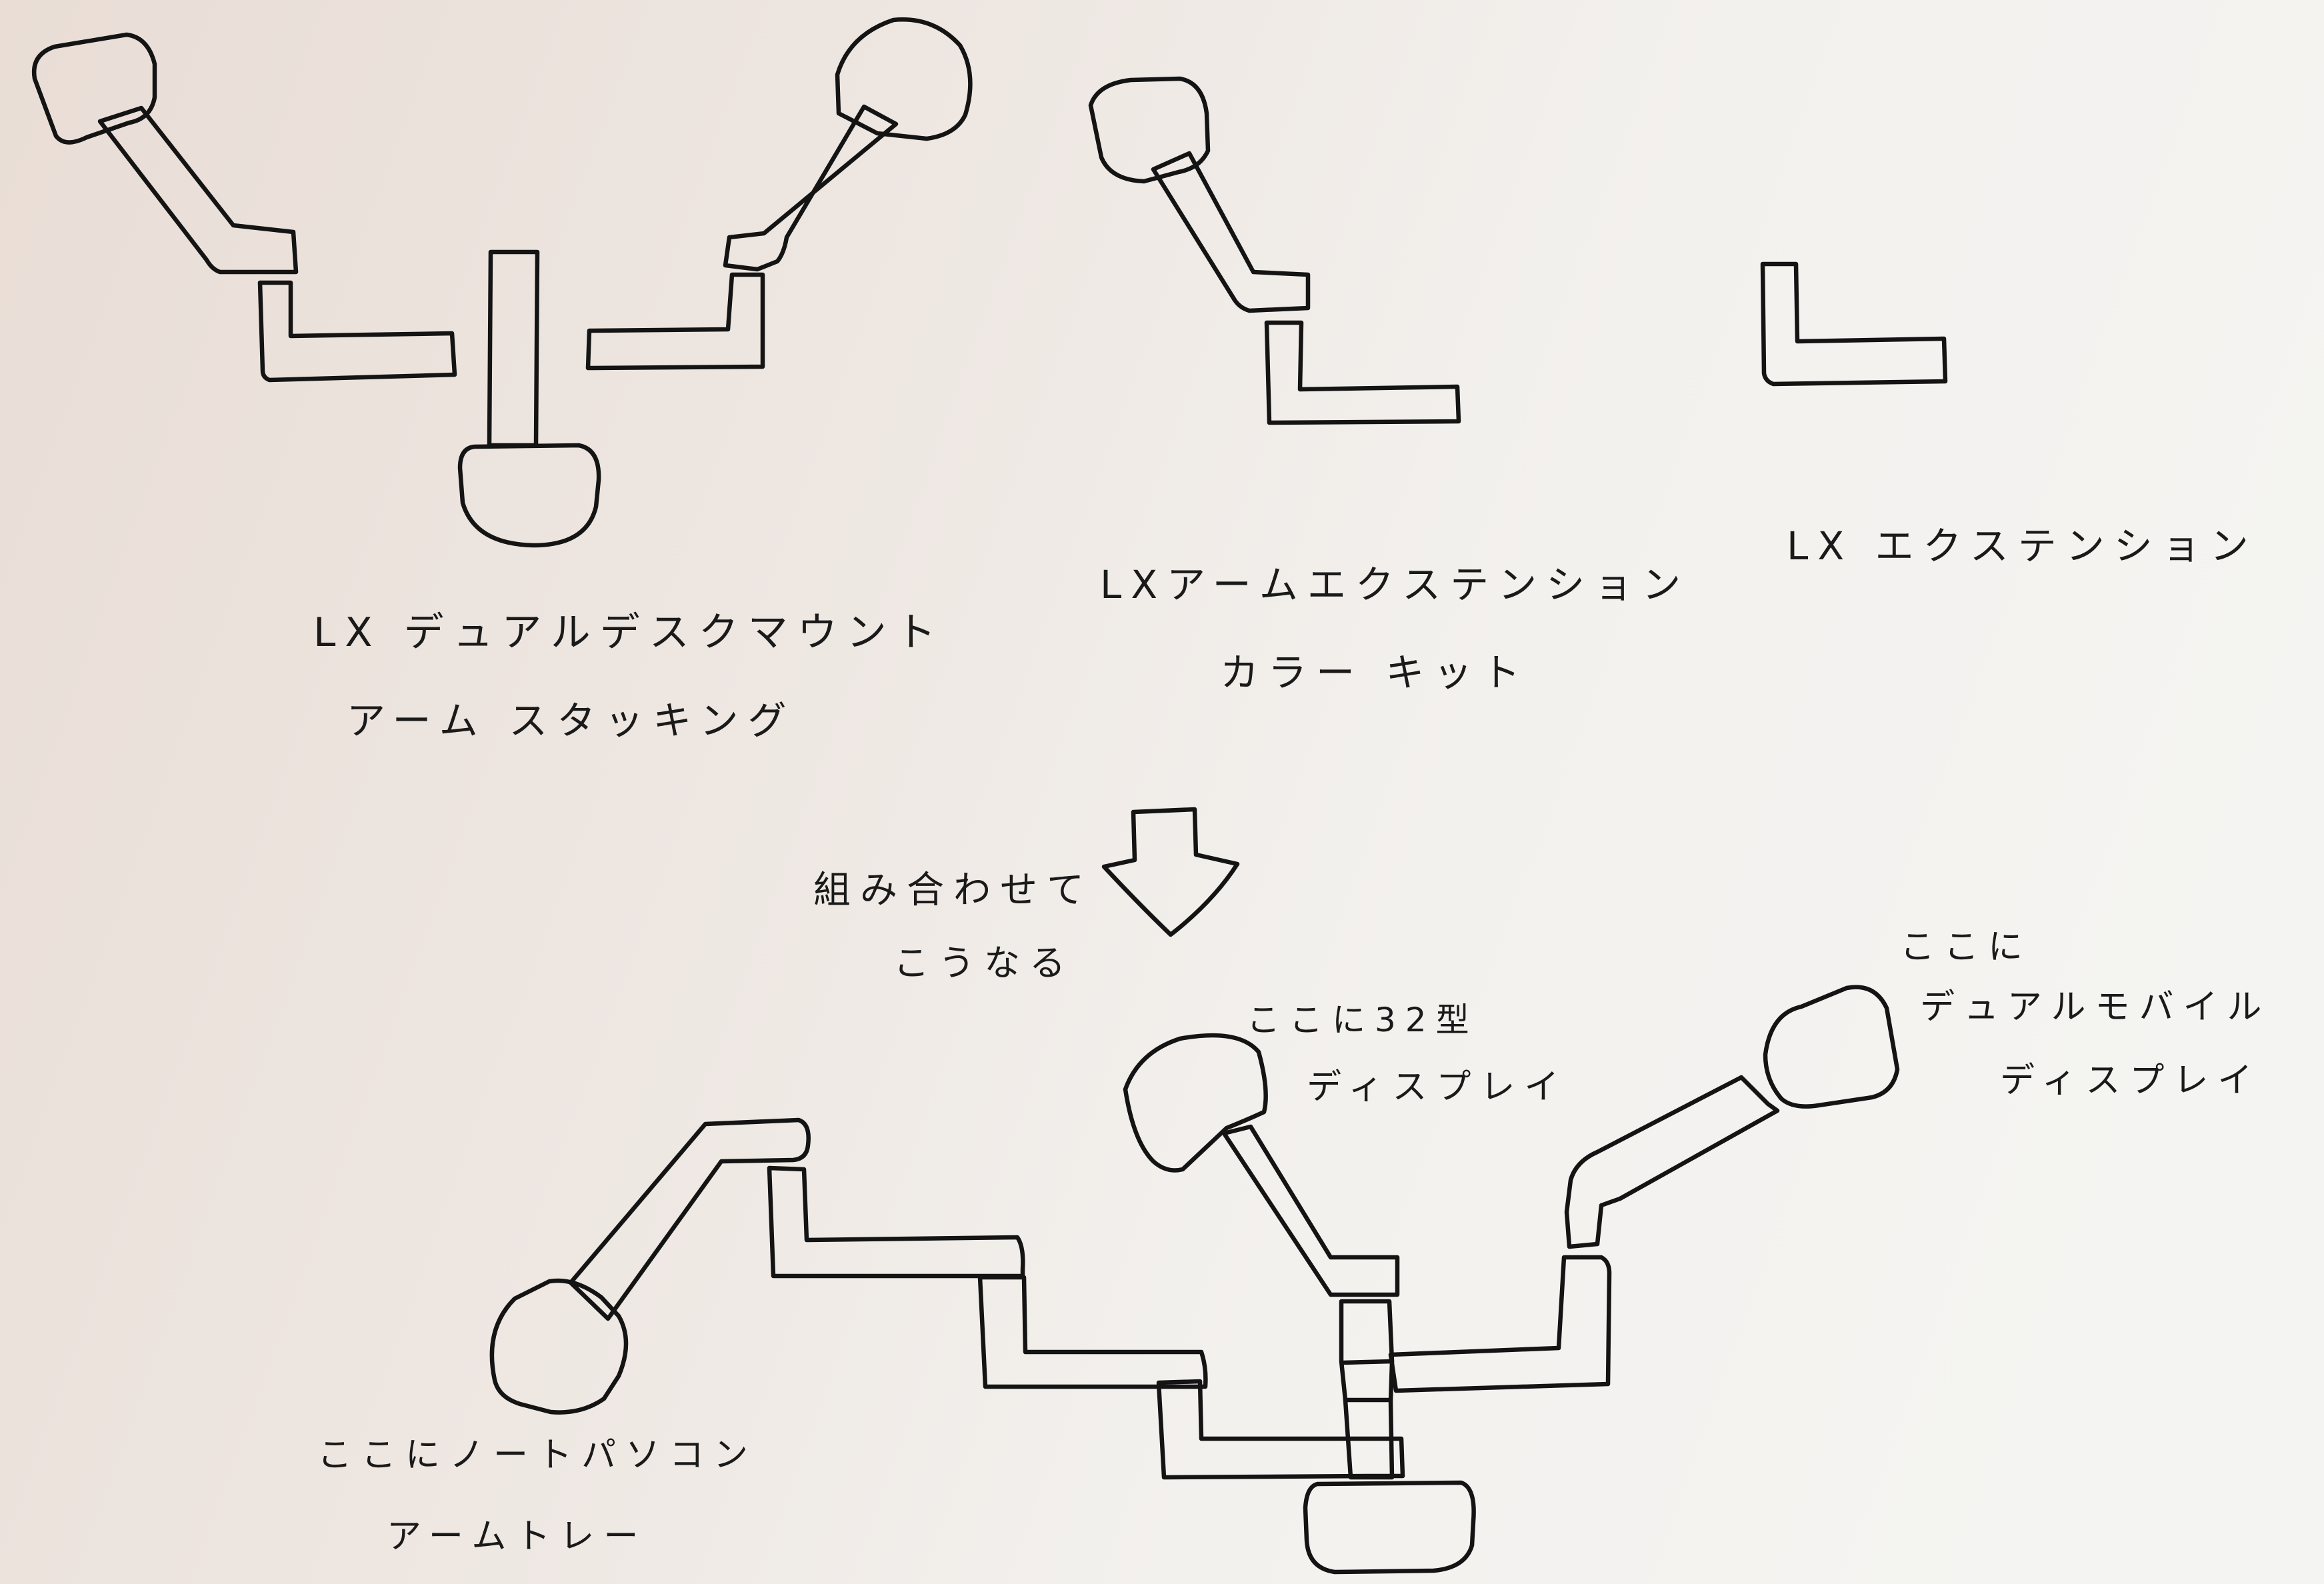  Describe the element at coordinates (1149, 130) in the screenshot. I see `kit-monitor-head` at that location.